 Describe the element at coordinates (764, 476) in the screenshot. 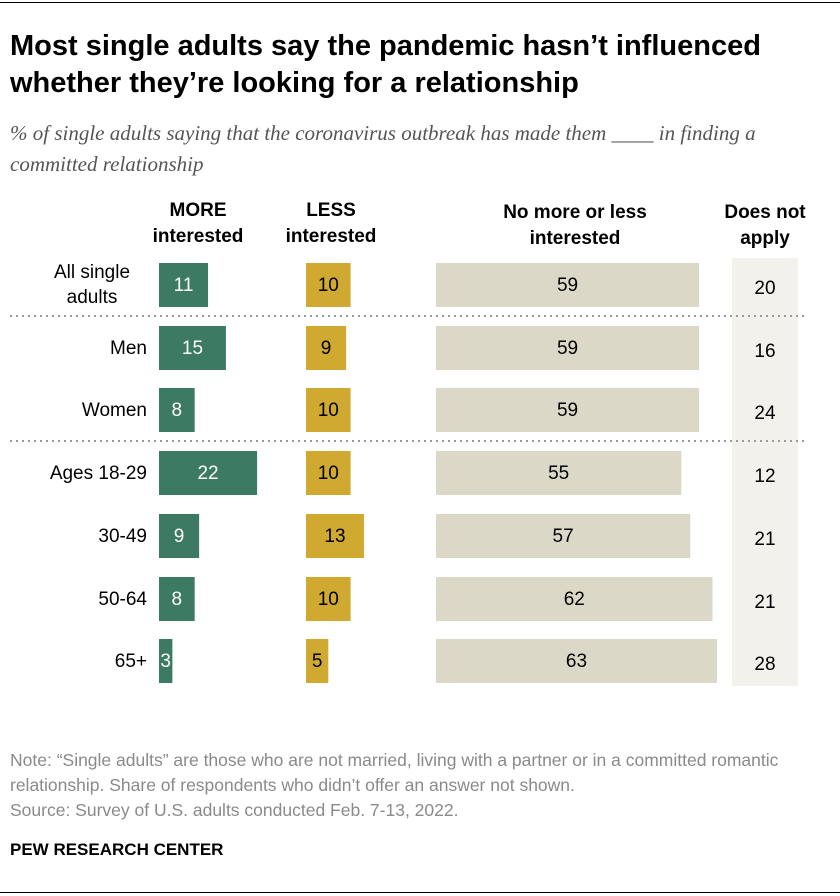

I see `table-value: 12` at that location.